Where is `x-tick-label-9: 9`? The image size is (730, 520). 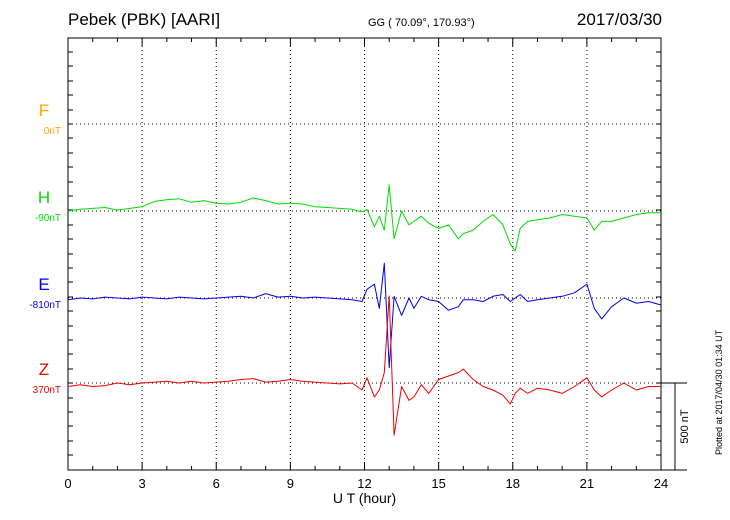 x-tick-label-9: 9 is located at coordinates (290, 483).